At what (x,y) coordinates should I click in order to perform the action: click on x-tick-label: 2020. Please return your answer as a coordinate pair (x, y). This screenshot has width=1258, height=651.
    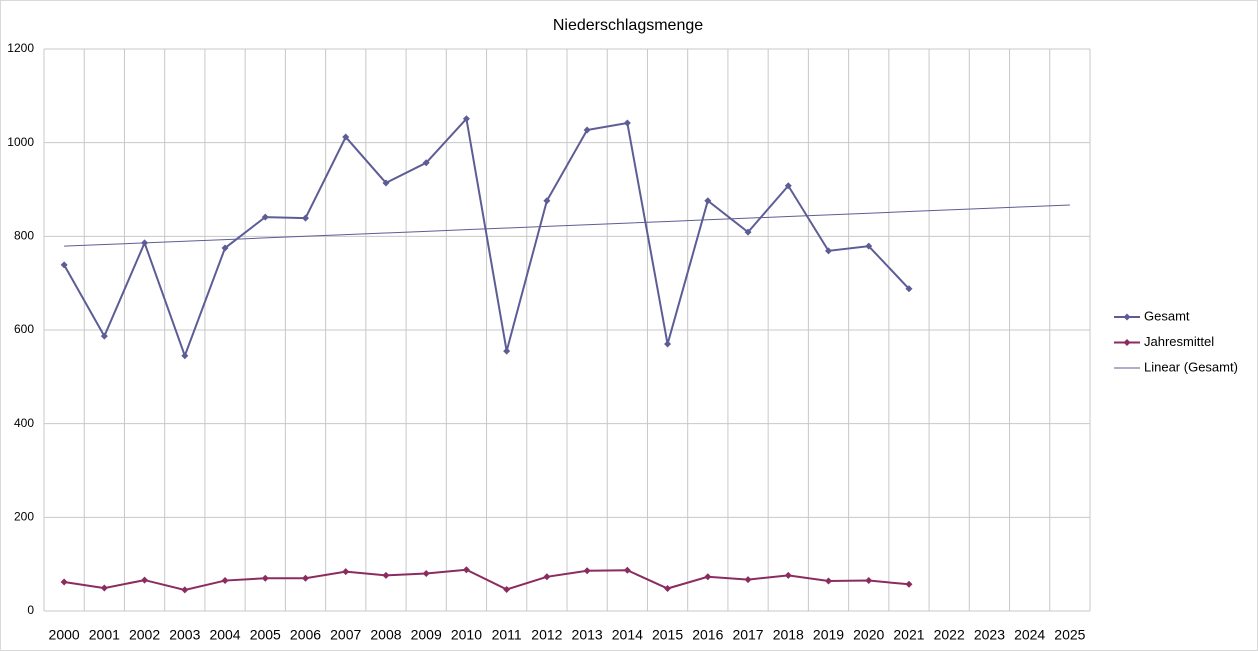
    Looking at the image, I should click on (868, 635).